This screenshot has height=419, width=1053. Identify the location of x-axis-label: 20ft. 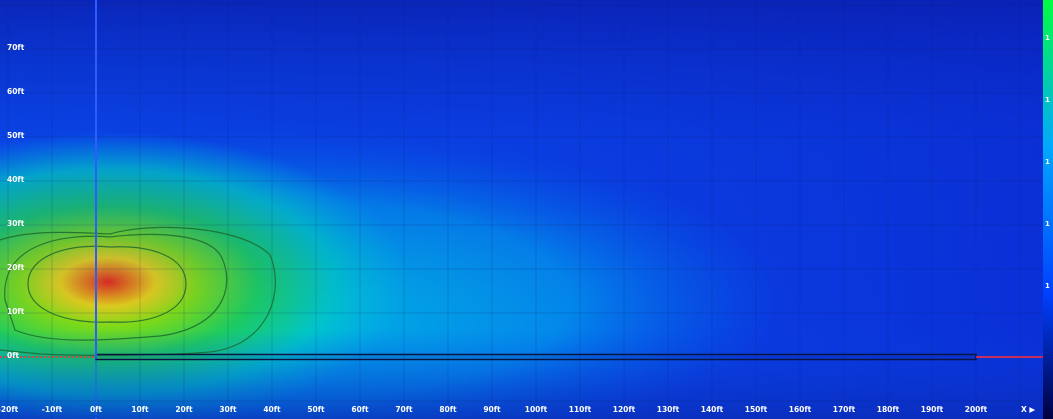
(184, 409).